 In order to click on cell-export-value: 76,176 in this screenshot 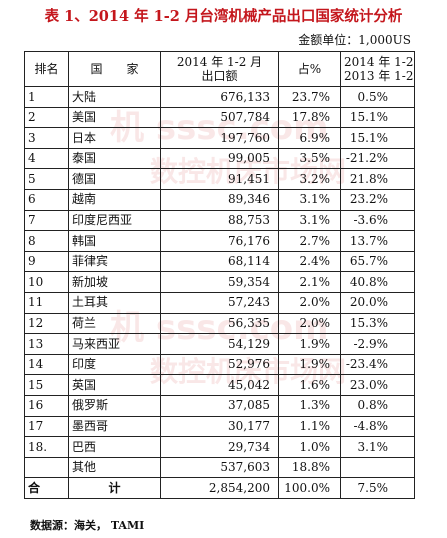, I will do `click(219, 241)`.